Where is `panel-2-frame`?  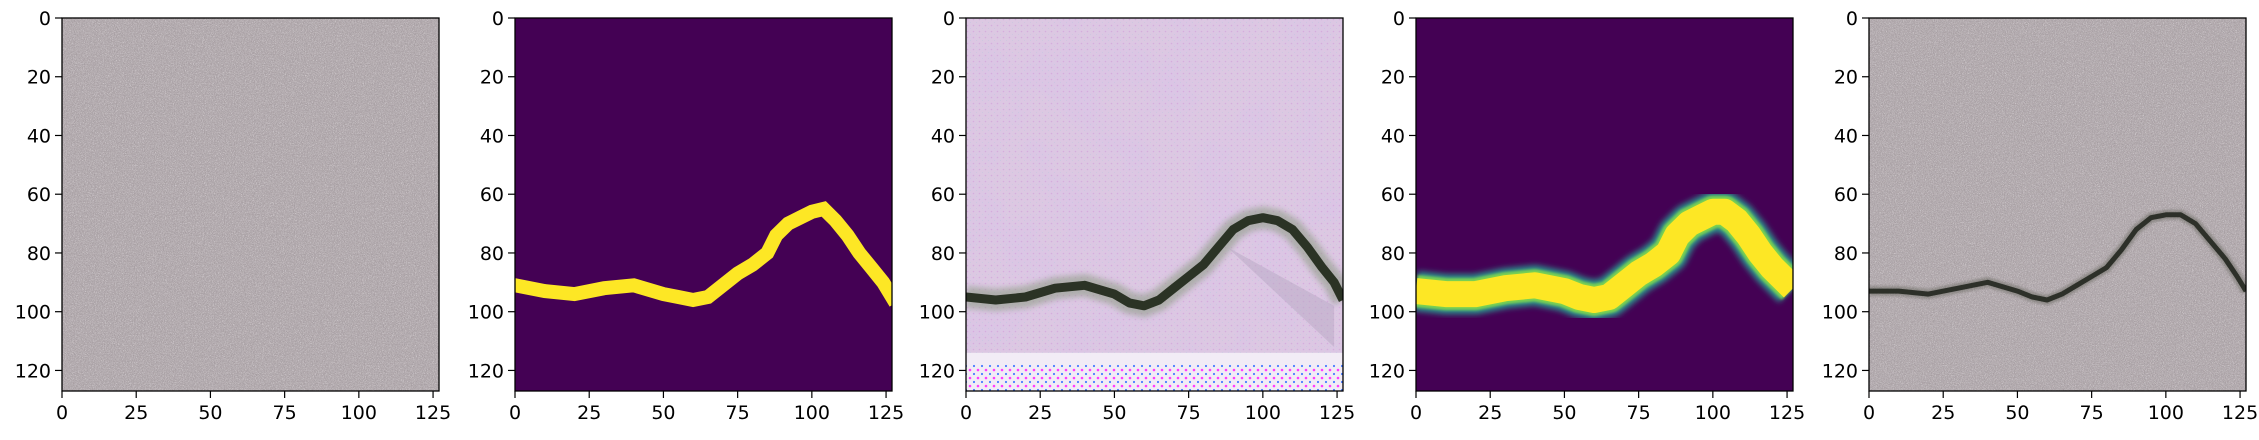 panel-2-frame is located at coordinates (703, 204).